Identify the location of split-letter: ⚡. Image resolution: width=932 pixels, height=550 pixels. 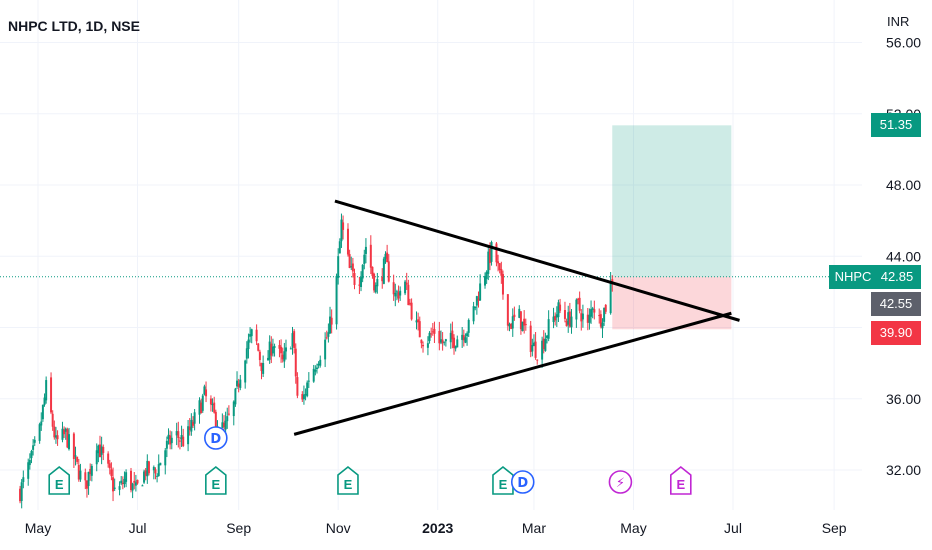
(620, 483).